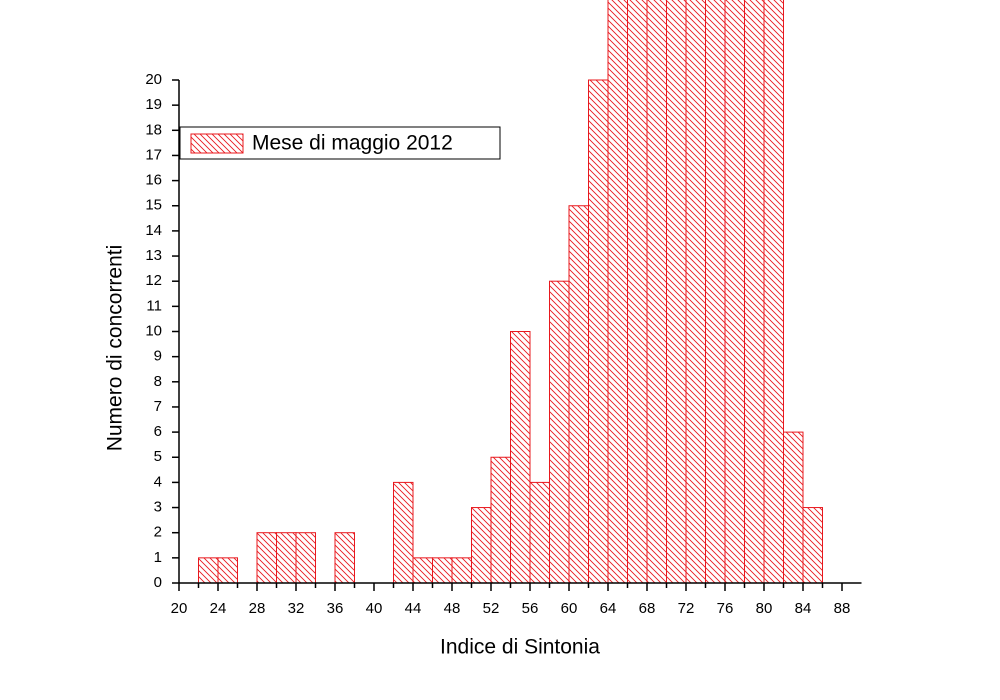 This screenshot has height=700, width=1000. I want to click on y-tick-label: 9, so click(158, 356).